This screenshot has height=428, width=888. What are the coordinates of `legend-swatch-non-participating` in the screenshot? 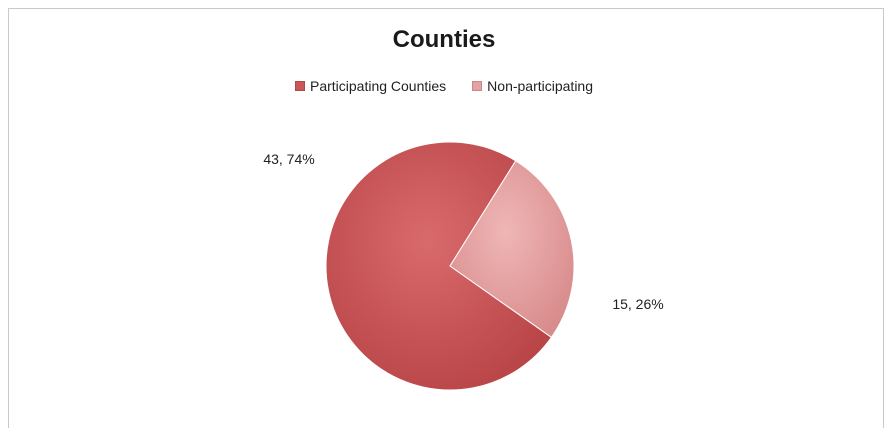 It's located at (477, 86).